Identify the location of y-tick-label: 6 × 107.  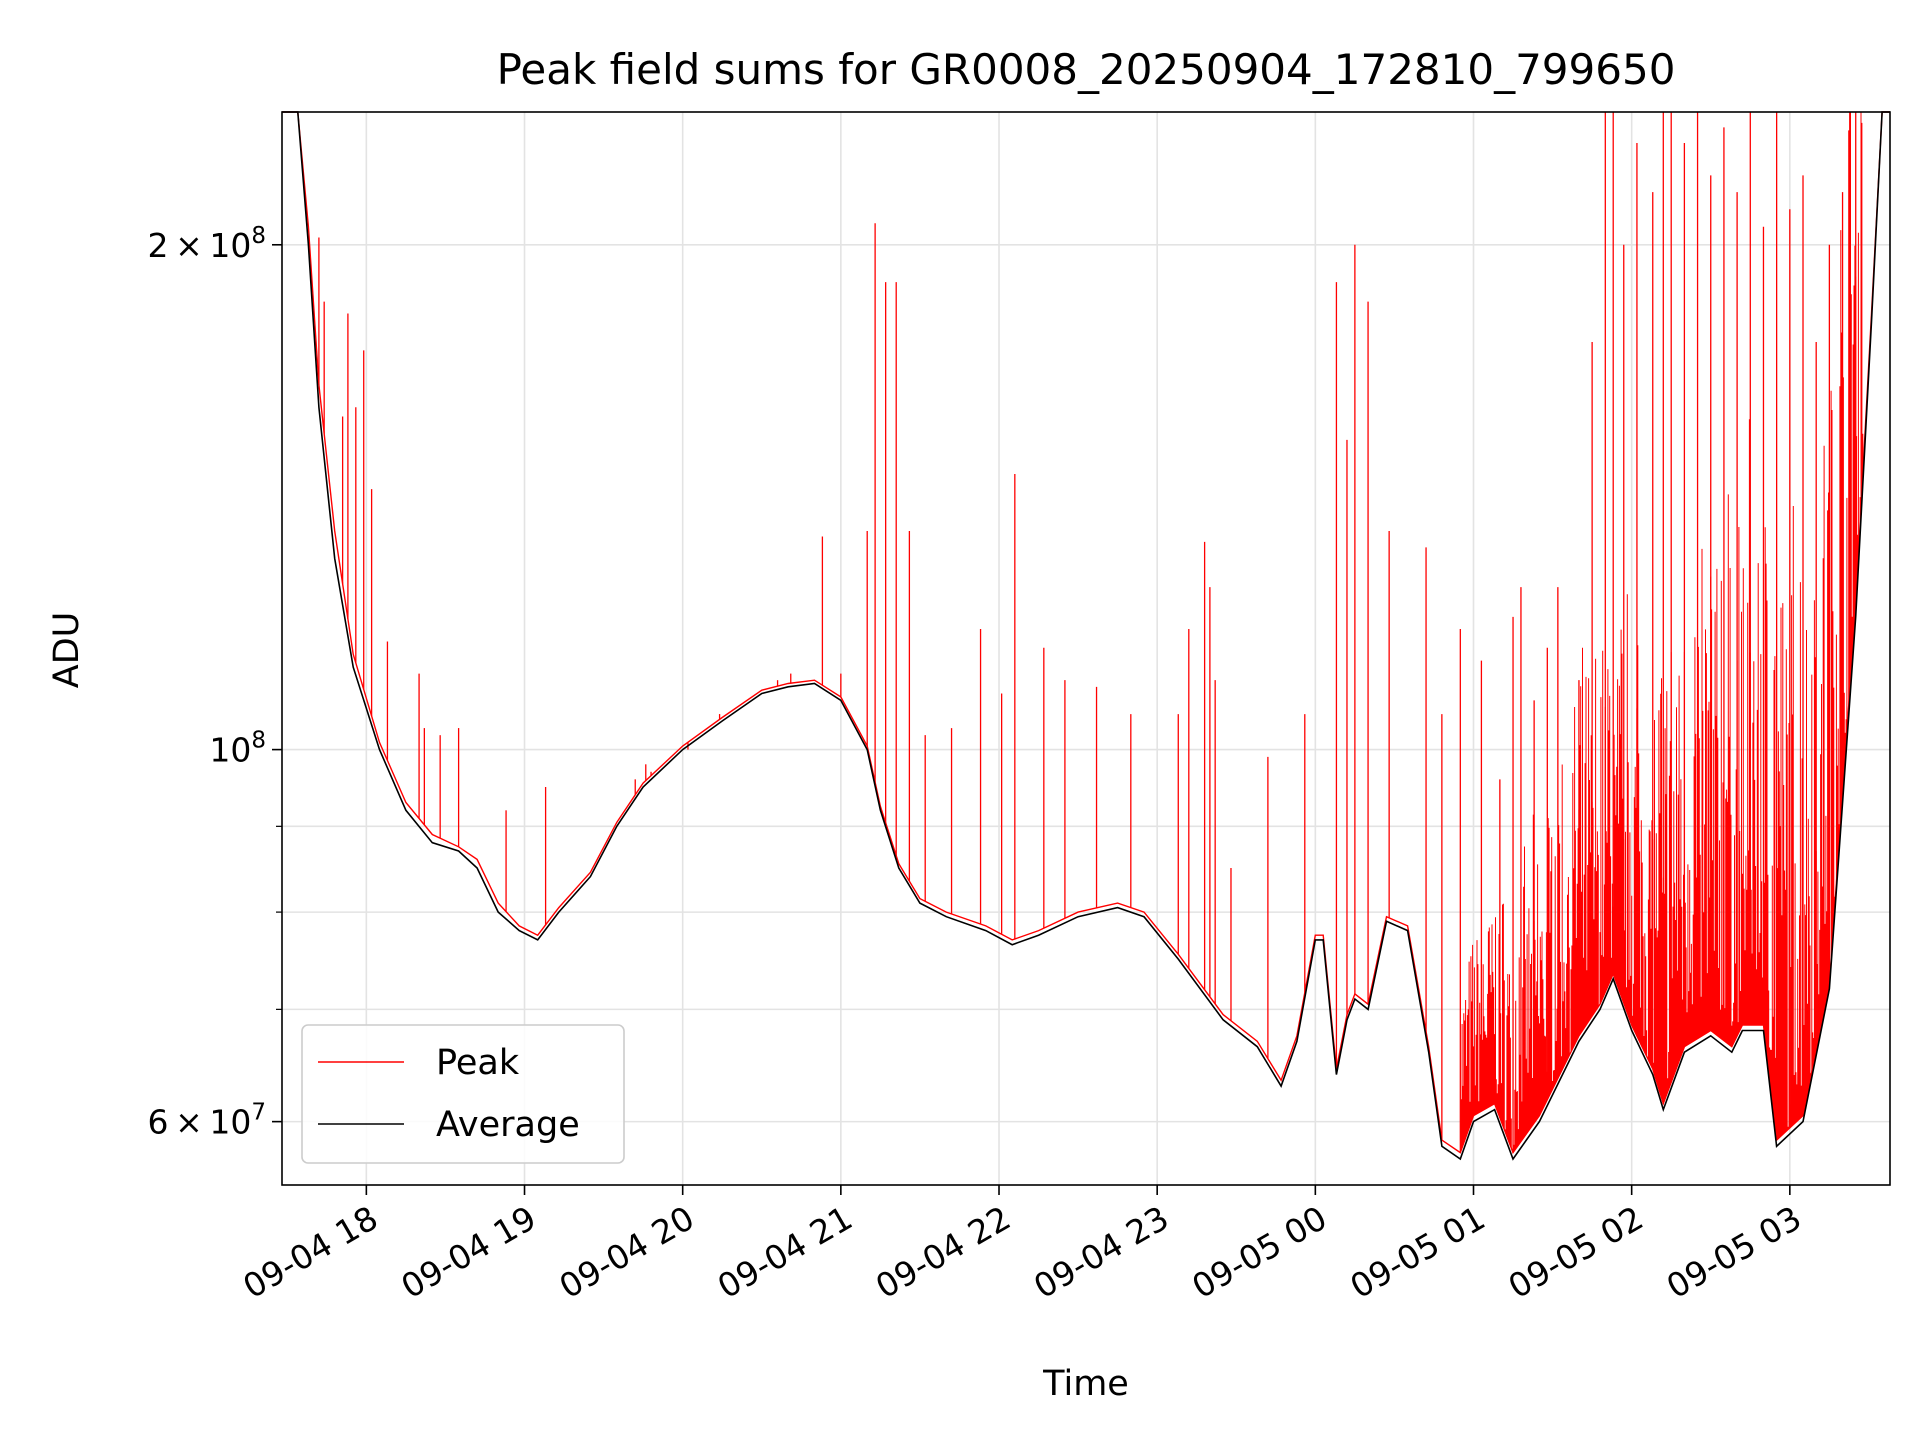
(207, 1121).